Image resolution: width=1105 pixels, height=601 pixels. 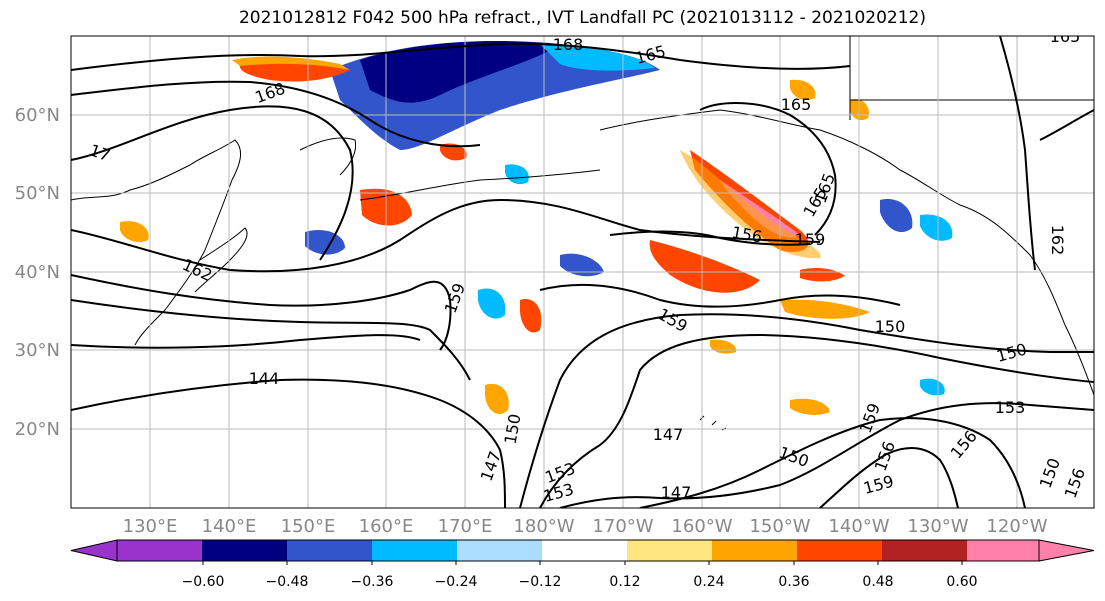 I want to click on positive-patch-south1, so click(x=497, y=399).